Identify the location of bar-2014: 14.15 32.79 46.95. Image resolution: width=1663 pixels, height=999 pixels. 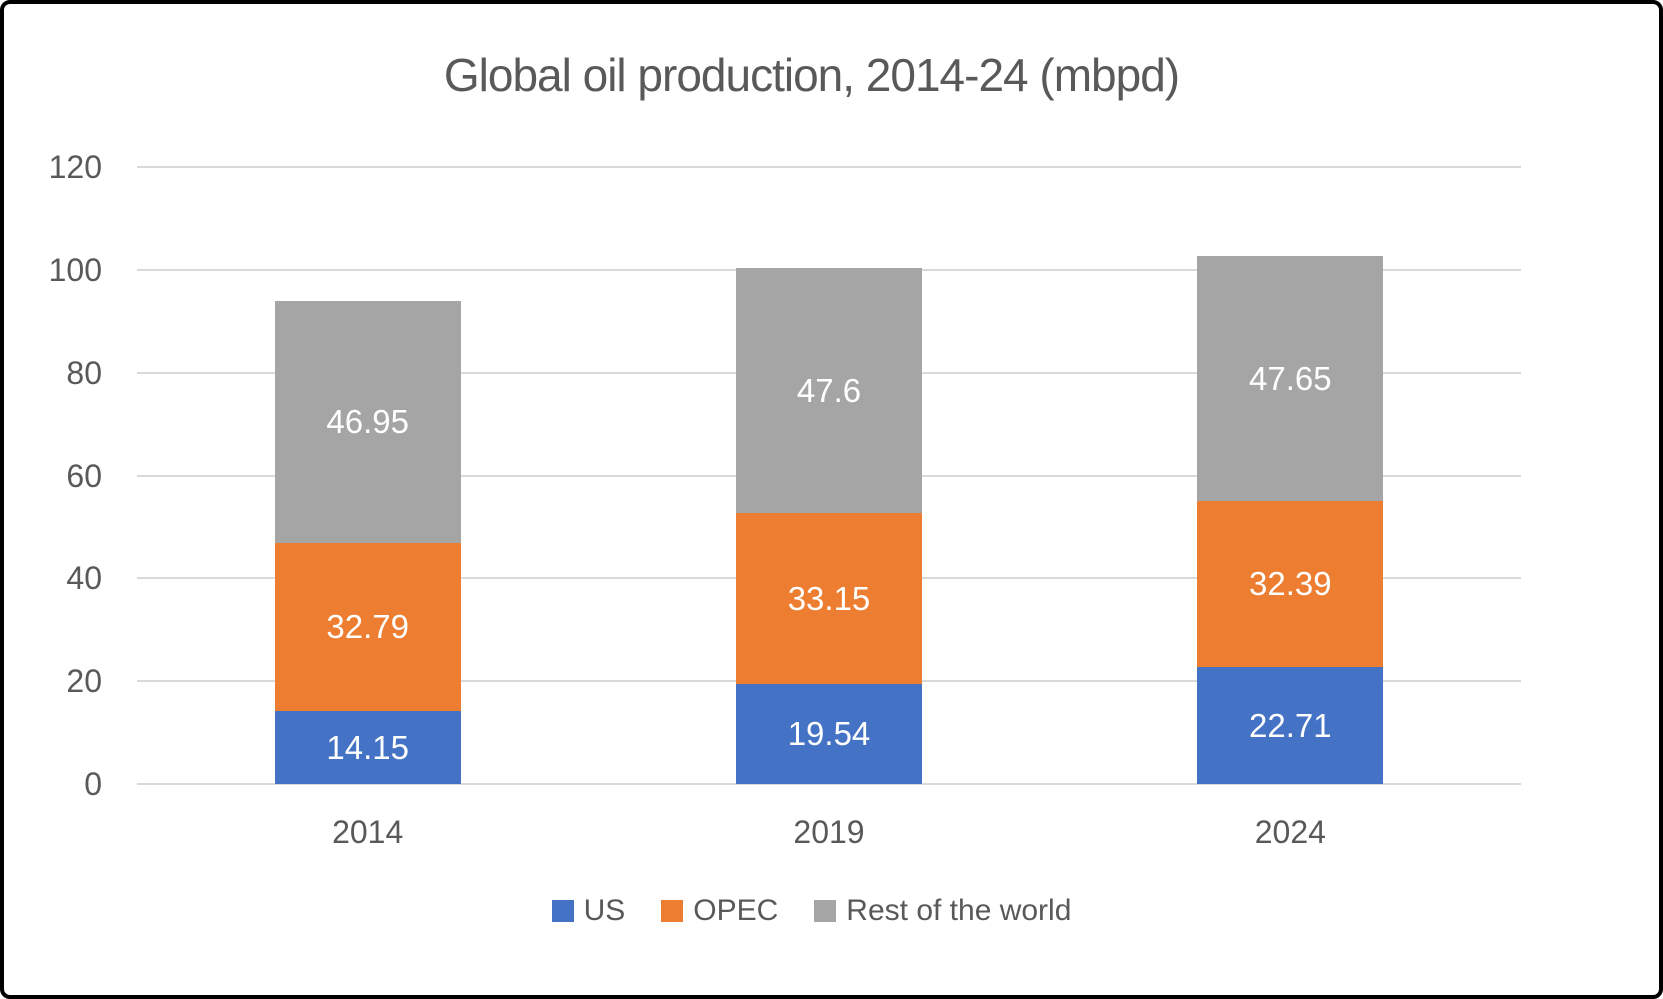
(367, 475).